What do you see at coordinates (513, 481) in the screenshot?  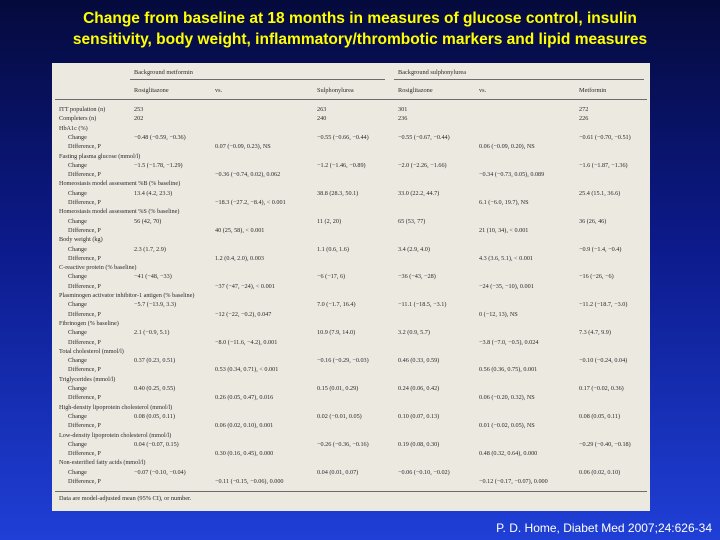 I see `table-cell: −0.12 (−0.17, −0.07), 0.000` at bounding box center [513, 481].